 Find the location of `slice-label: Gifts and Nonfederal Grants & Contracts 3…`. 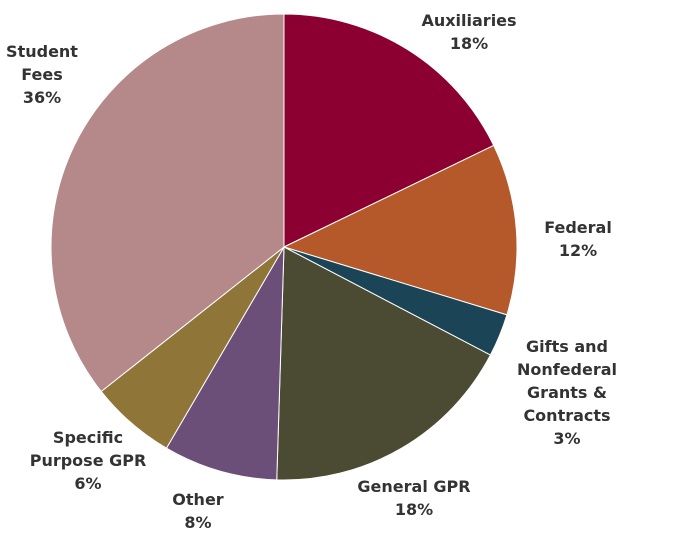

slice-label: Gifts and Nonfederal Grants & Contracts 3… is located at coordinates (567, 392).